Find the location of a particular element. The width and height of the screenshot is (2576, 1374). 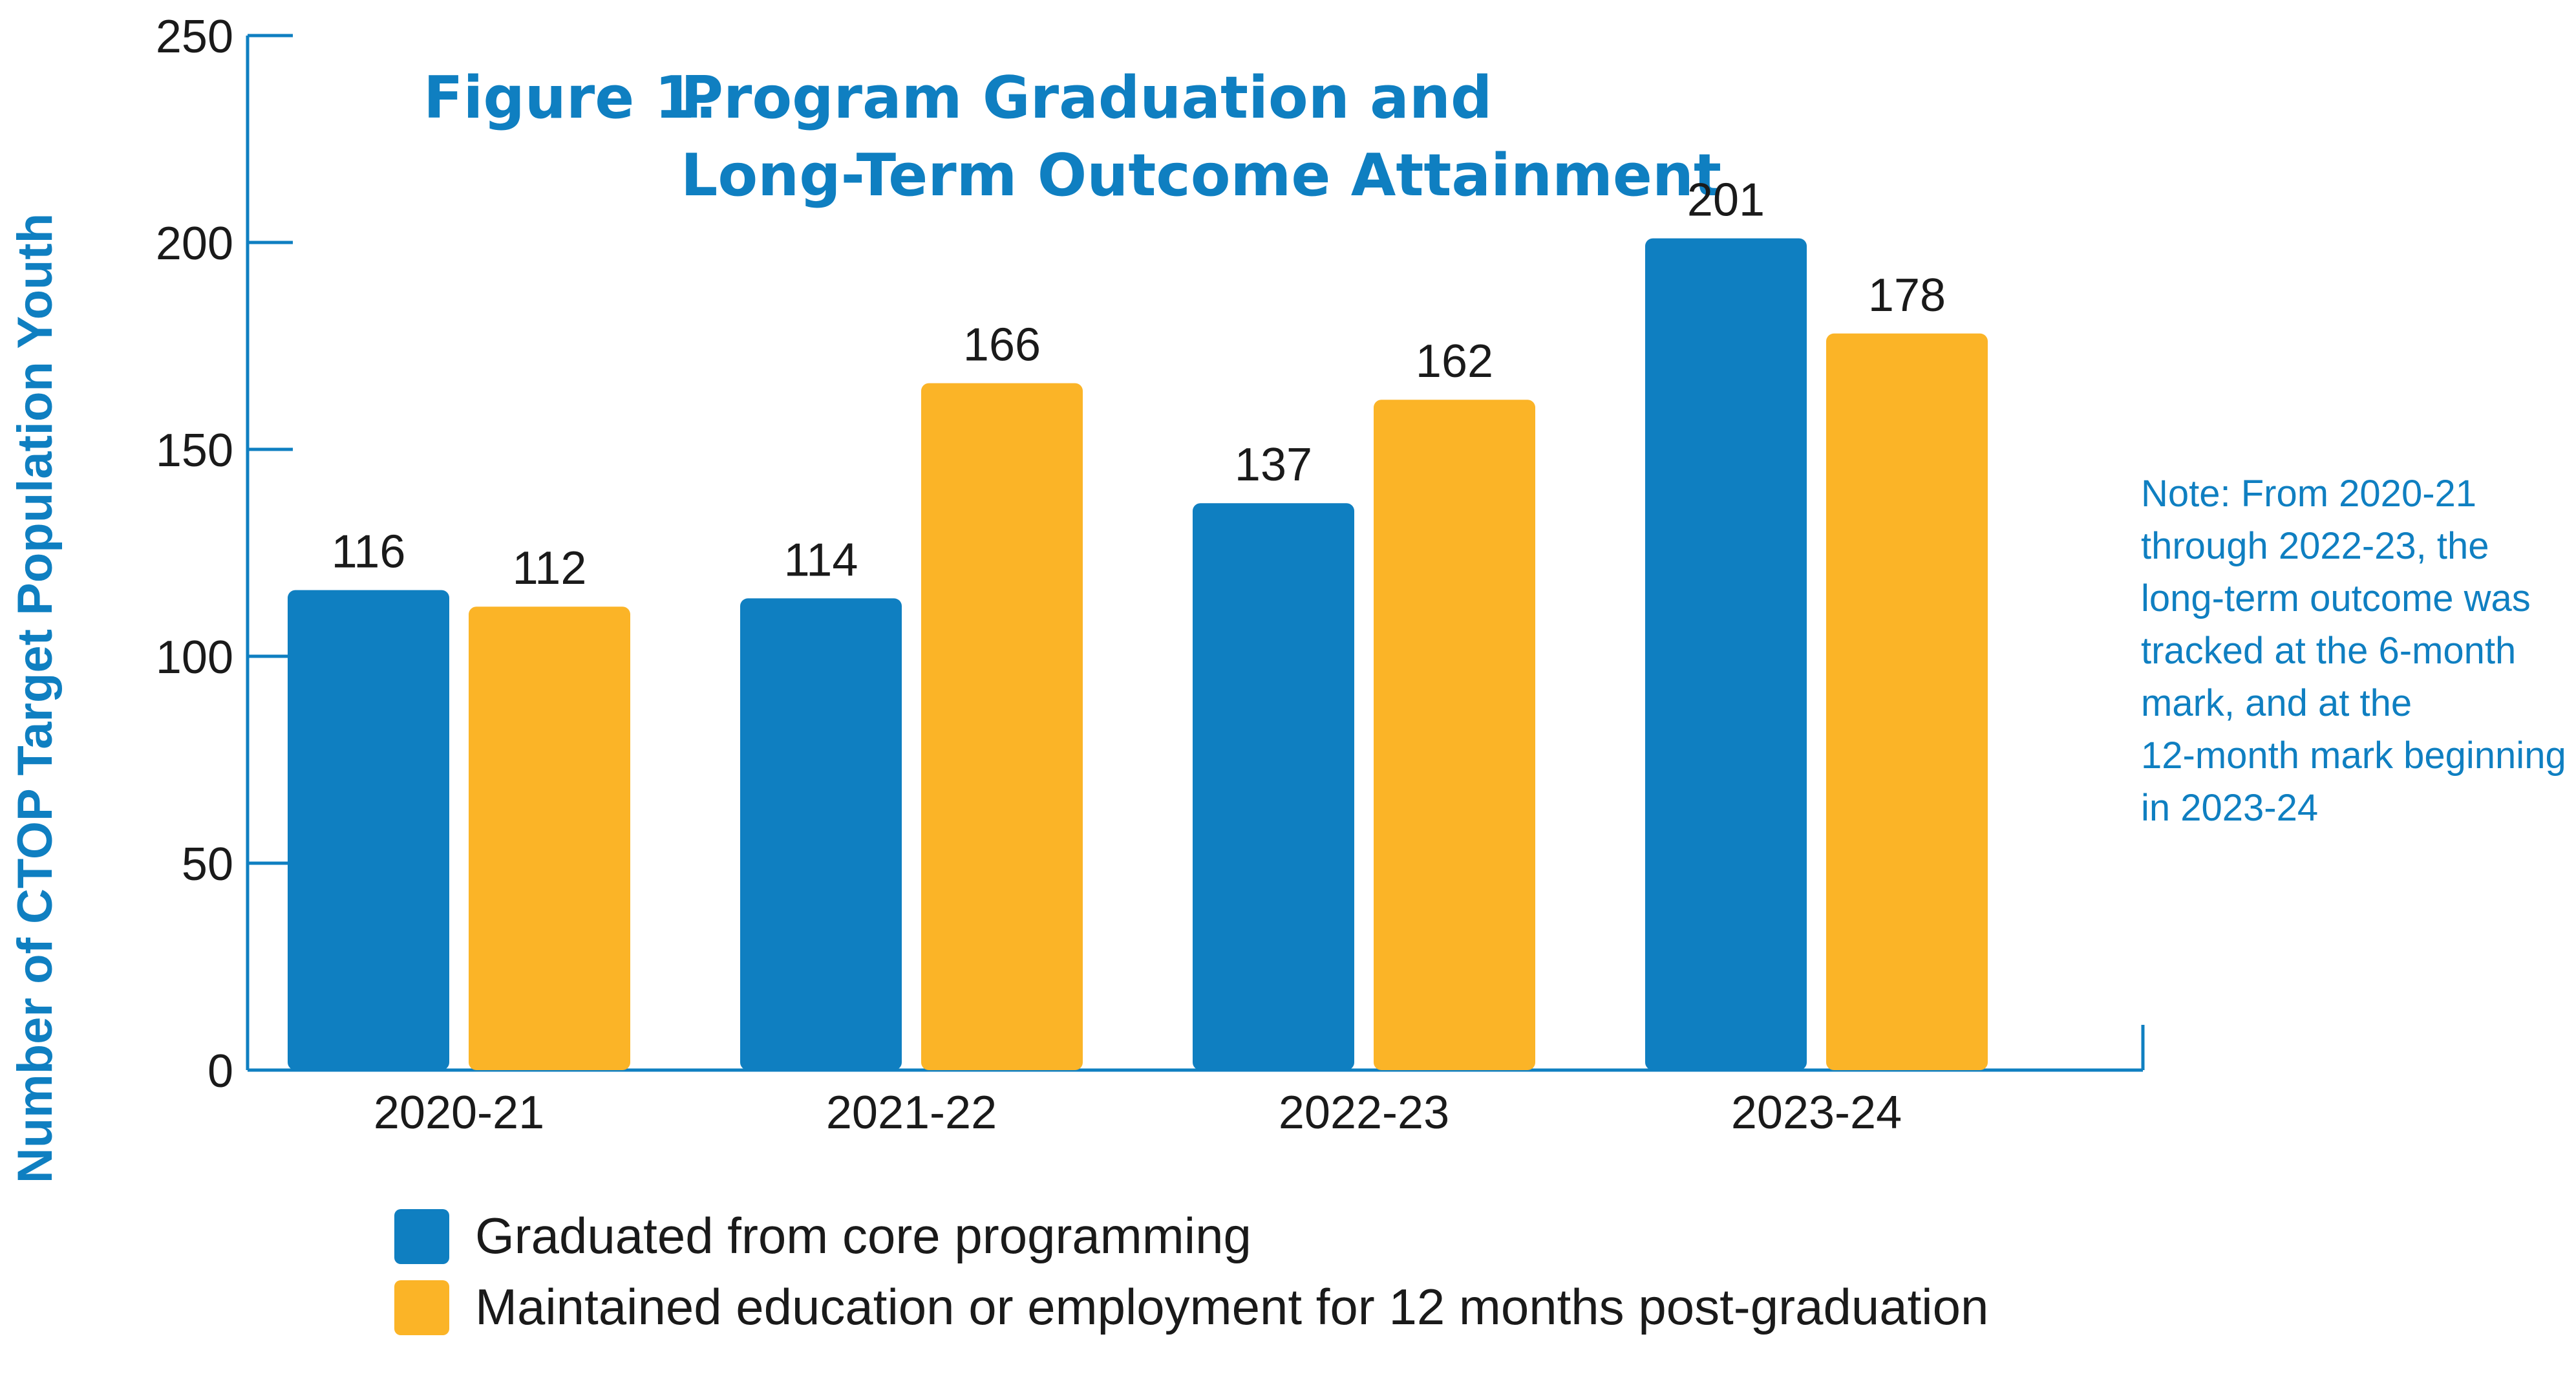

bar-value-label: 166 is located at coordinates (1002, 345).